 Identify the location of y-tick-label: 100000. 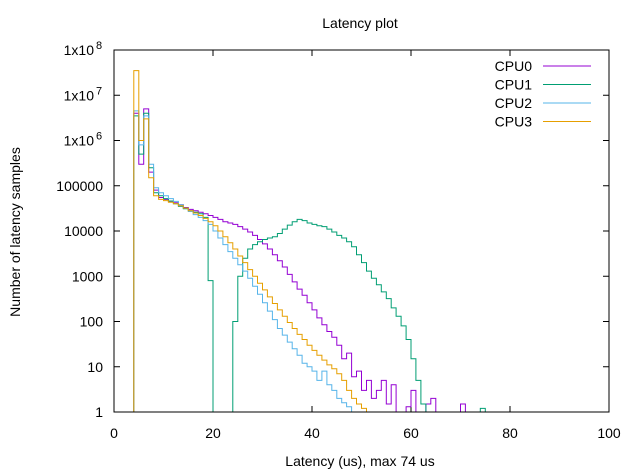
(79, 186).